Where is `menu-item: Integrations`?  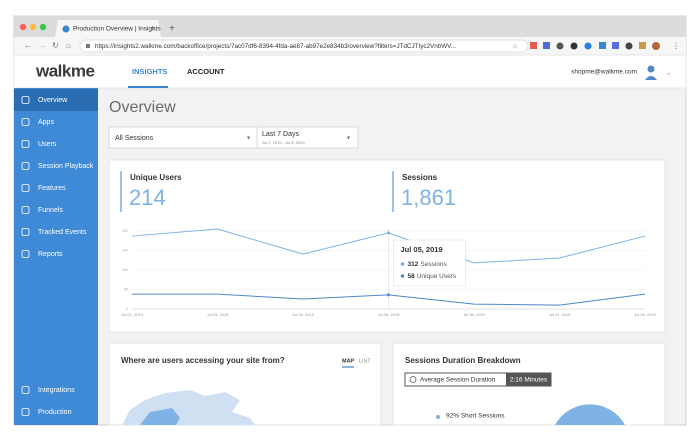 menu-item: Integrations is located at coordinates (56, 390).